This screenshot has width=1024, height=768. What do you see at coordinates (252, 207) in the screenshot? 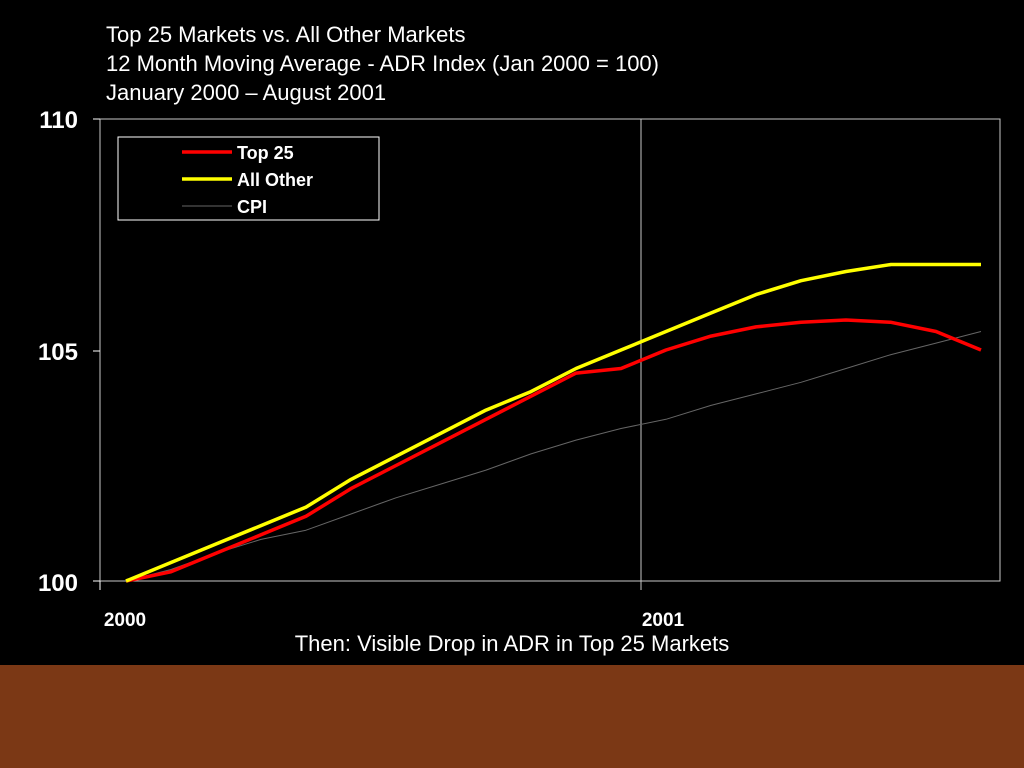
I see `legend-label-cpi: CPI` at bounding box center [252, 207].